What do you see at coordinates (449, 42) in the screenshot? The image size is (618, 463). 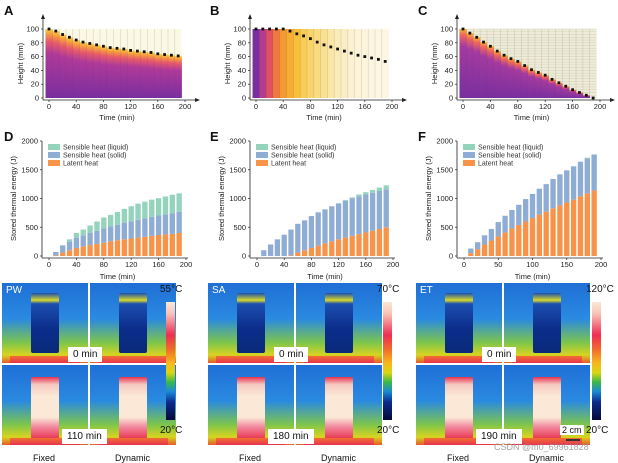 I see `y-tick-label: 80` at bounding box center [449, 42].